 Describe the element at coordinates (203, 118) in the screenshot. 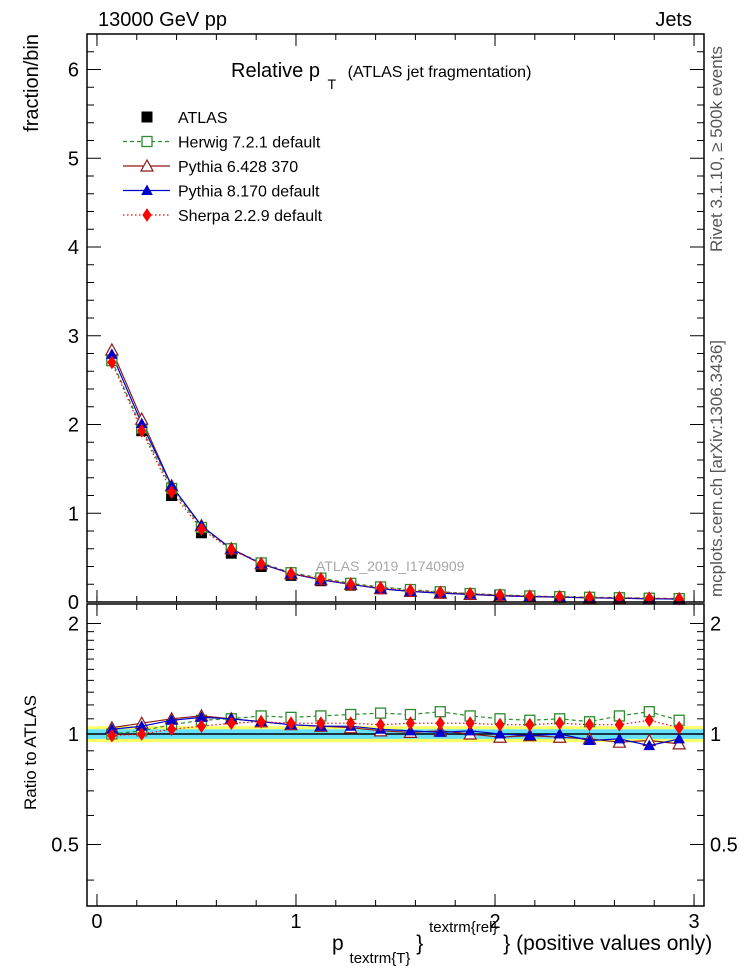

I see `legend-label: ATLAS` at that location.